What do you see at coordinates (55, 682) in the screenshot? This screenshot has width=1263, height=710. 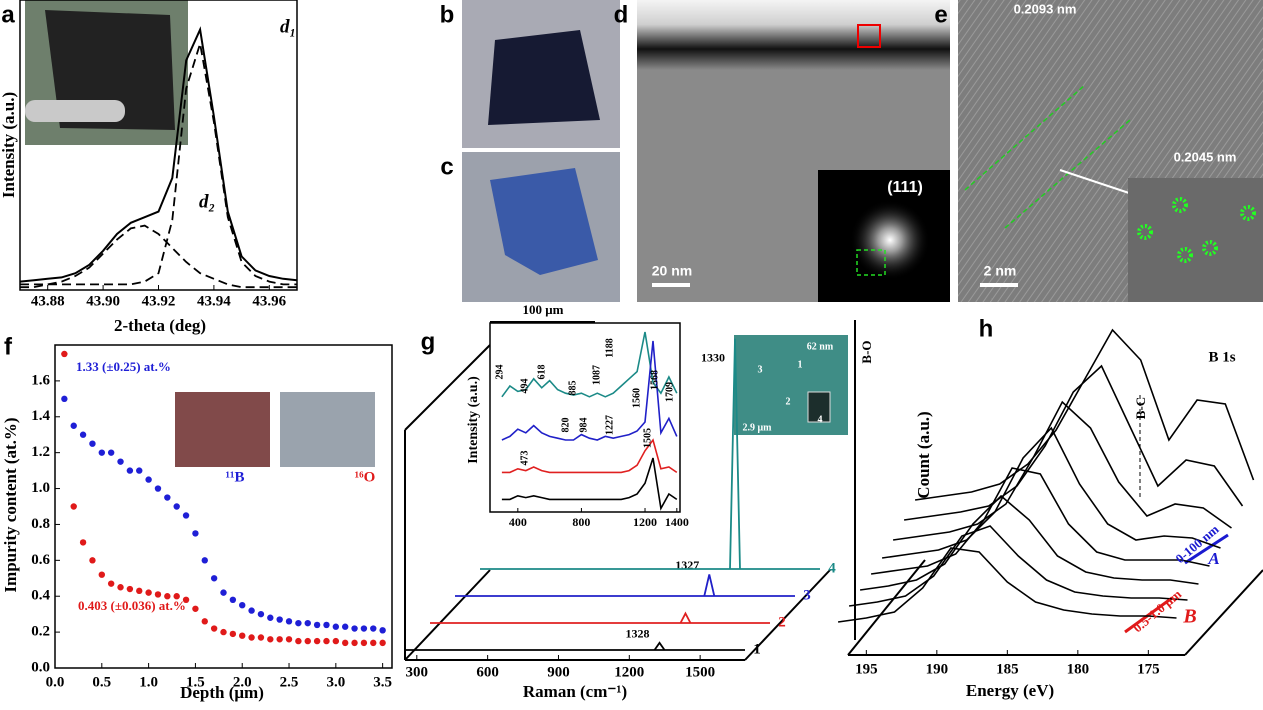 I see `x-tick-label: 0.0` at bounding box center [55, 682].